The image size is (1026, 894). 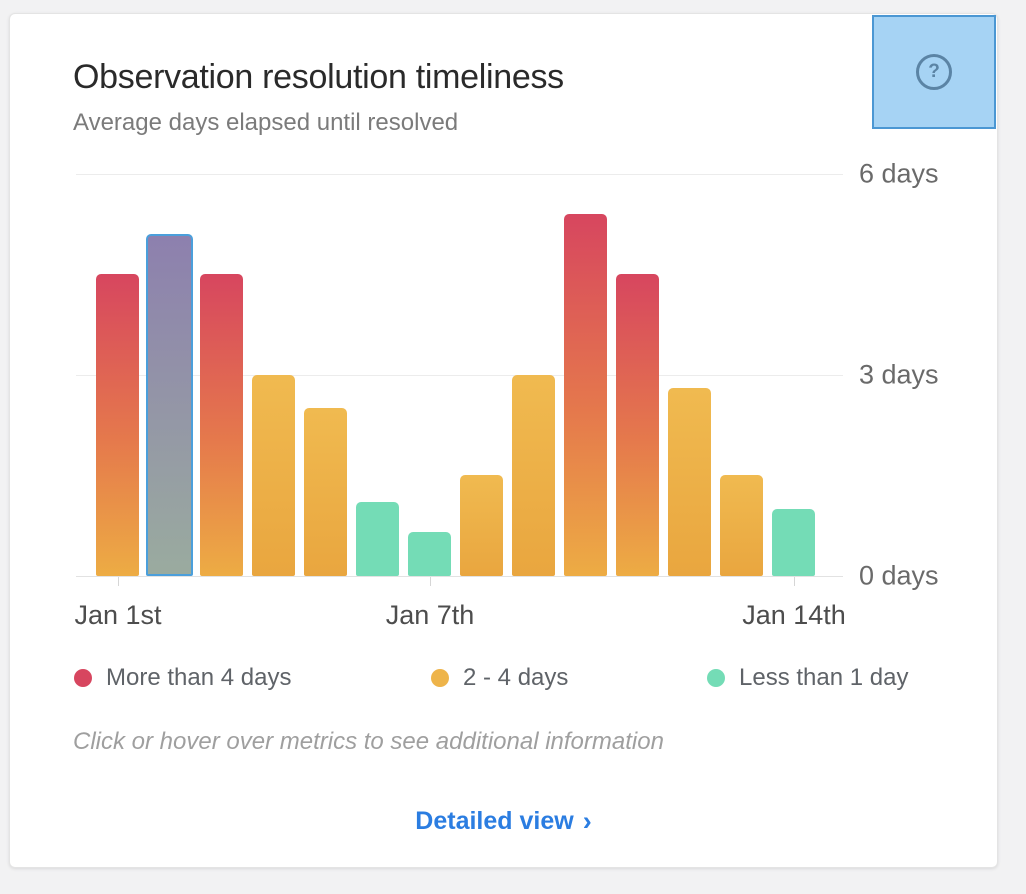 I want to click on legend-item: More than 4 days, so click(x=182, y=678).